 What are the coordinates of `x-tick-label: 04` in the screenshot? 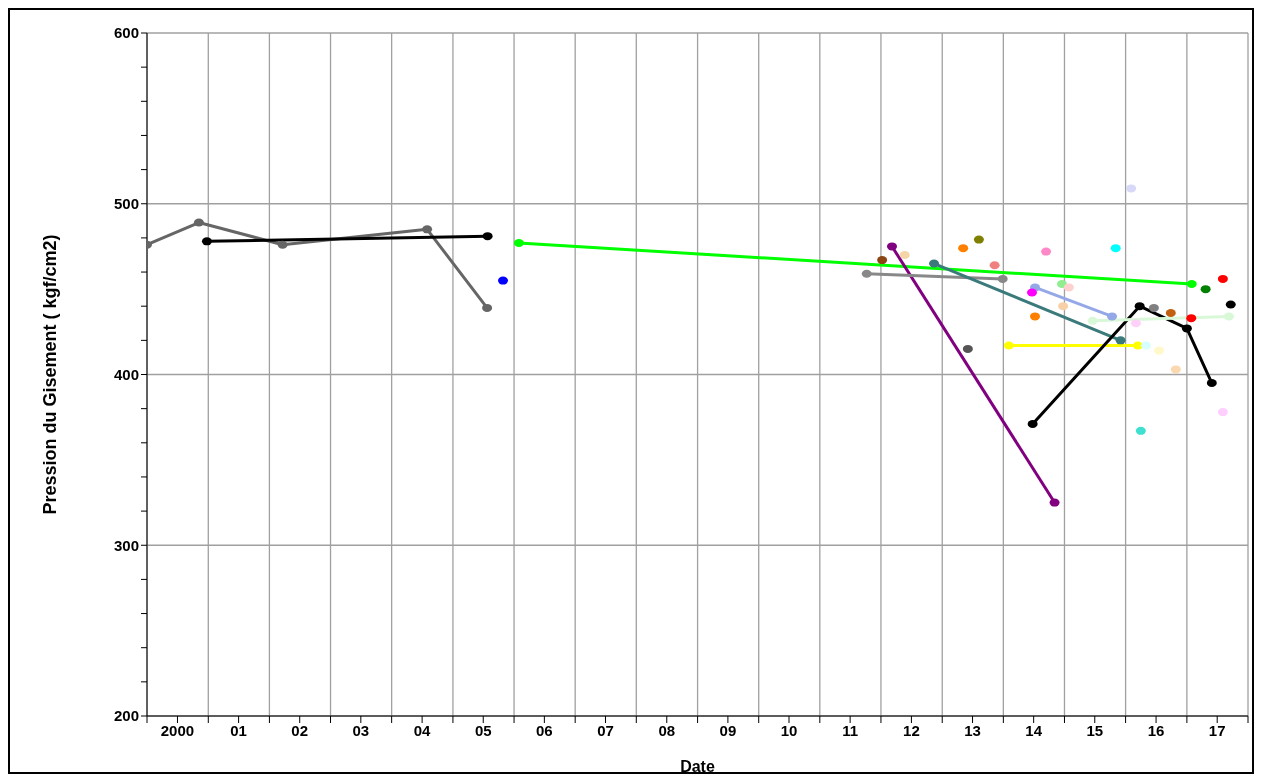 It's located at (422, 730).